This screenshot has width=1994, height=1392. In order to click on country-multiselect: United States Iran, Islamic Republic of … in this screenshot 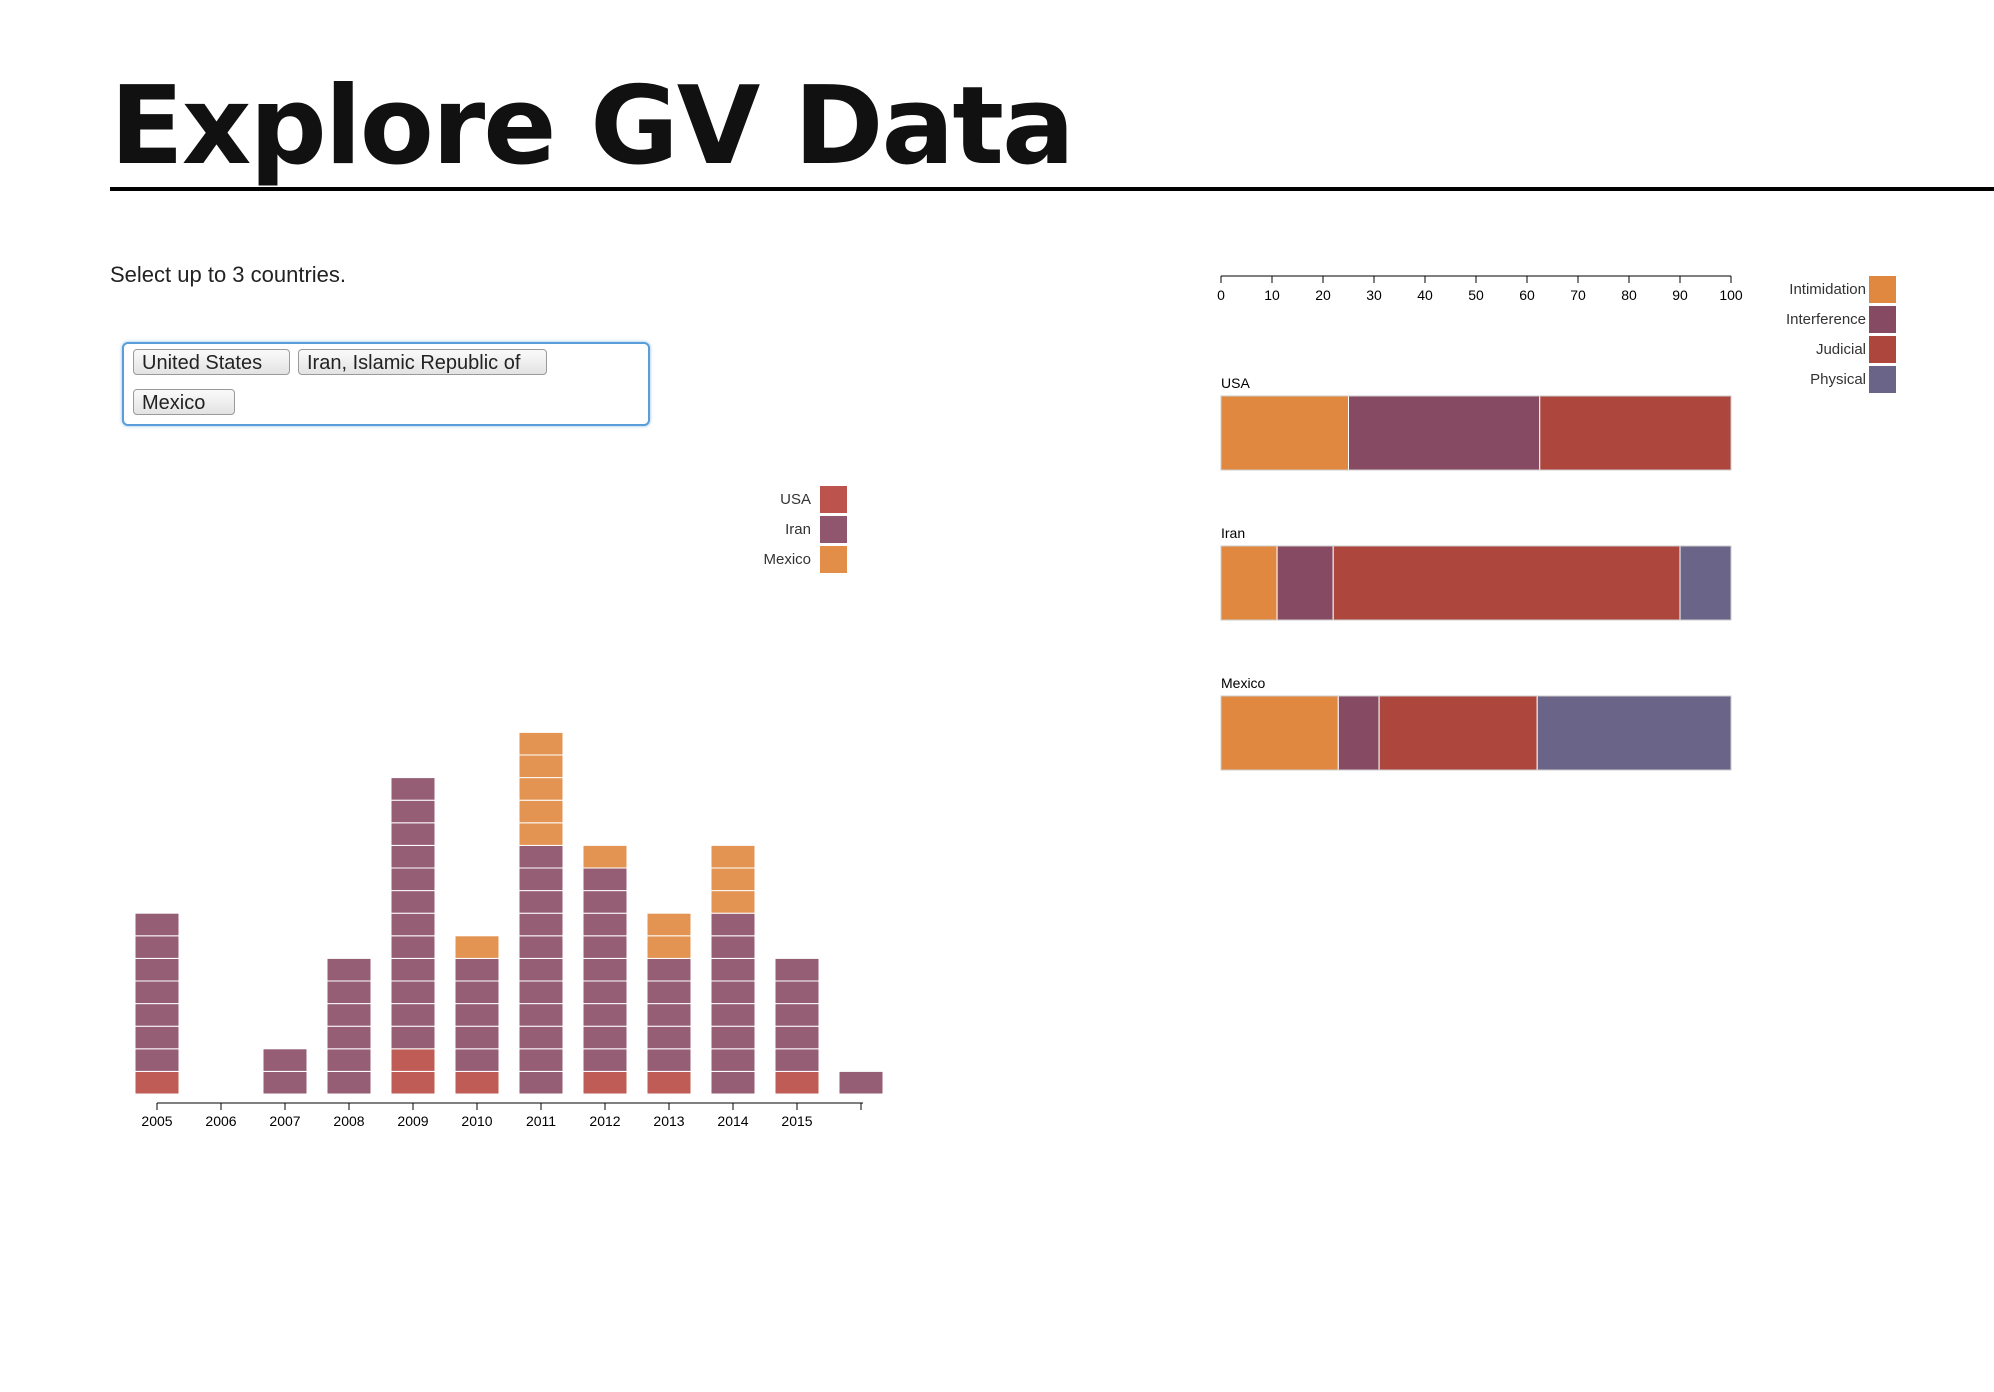, I will do `click(386, 384)`.